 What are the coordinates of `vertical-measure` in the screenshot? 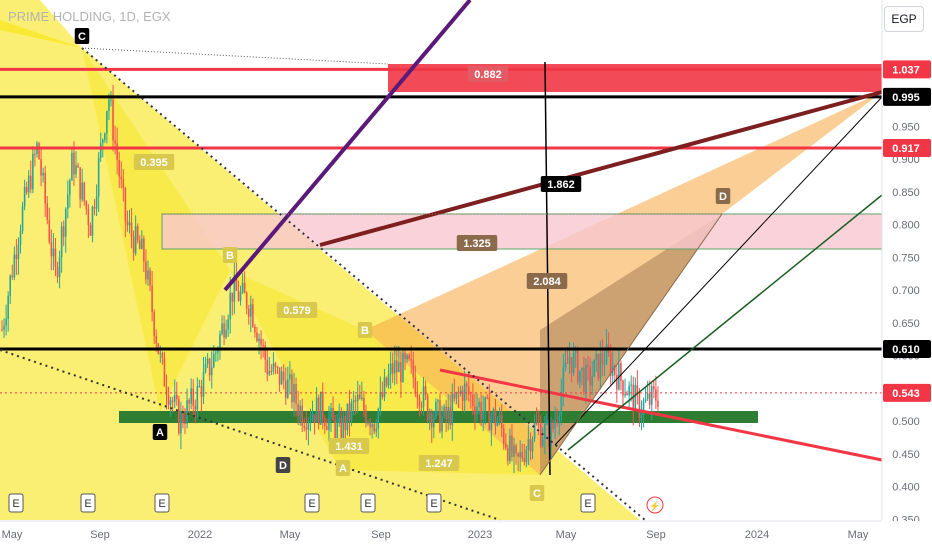 It's located at (547, 268).